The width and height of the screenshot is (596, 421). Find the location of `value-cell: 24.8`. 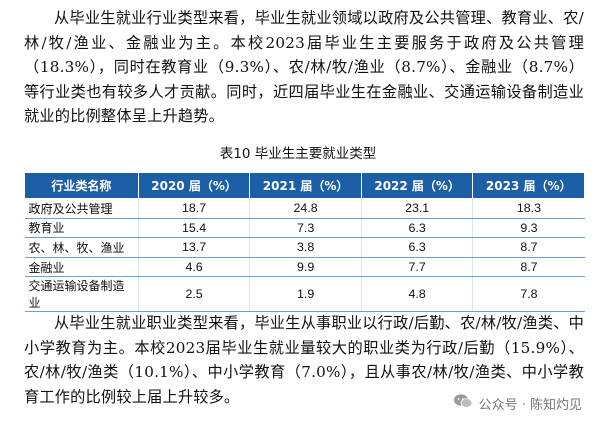

value-cell: 24.8 is located at coordinates (305, 208).